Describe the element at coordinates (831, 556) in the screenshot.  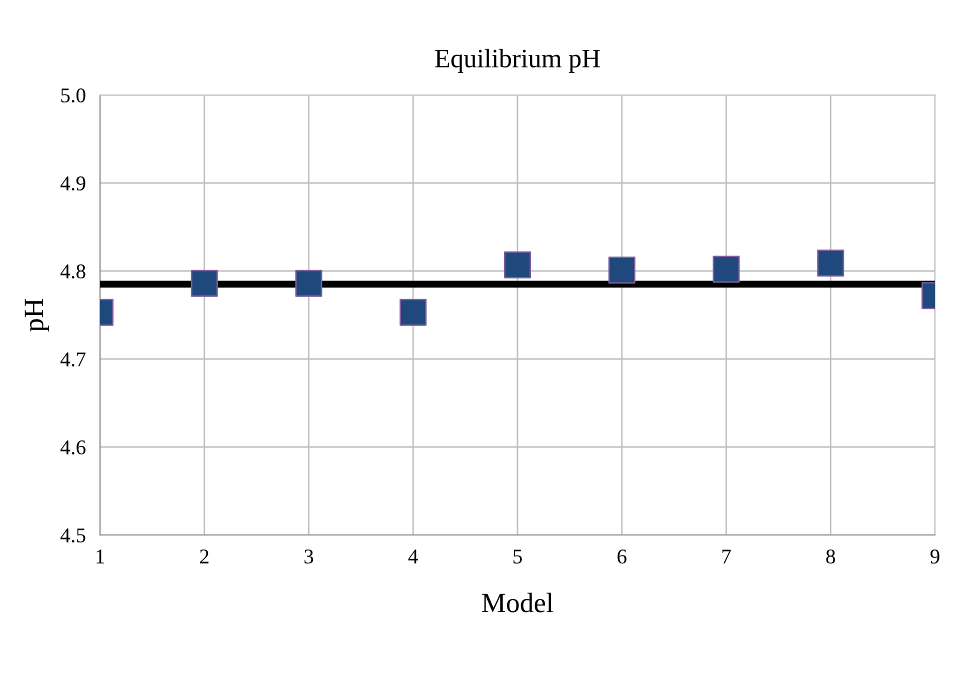
I see `x-tick-label: 8` at that location.